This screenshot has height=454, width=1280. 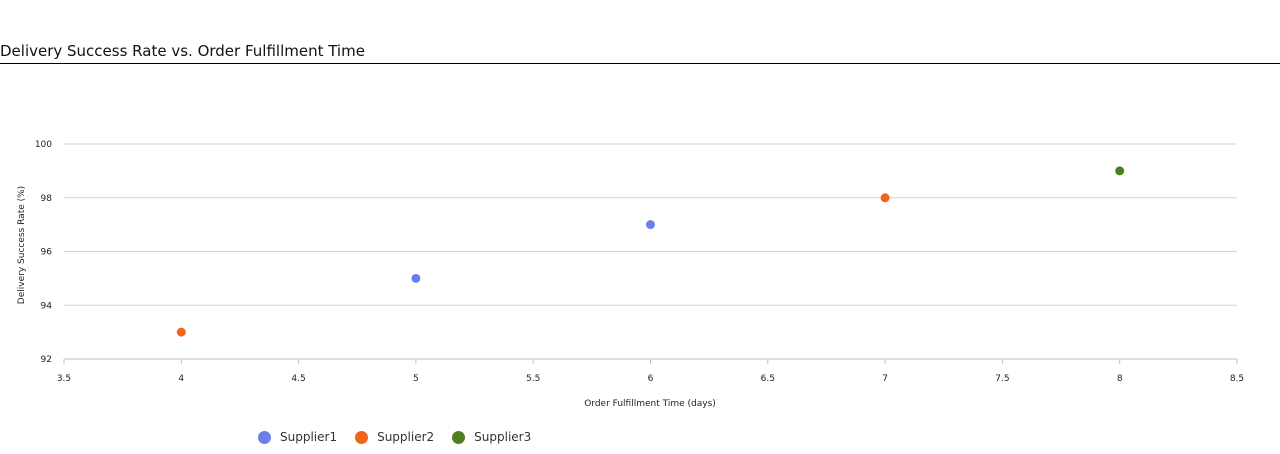 What do you see at coordinates (650, 361) in the screenshot?
I see `axes` at bounding box center [650, 361].